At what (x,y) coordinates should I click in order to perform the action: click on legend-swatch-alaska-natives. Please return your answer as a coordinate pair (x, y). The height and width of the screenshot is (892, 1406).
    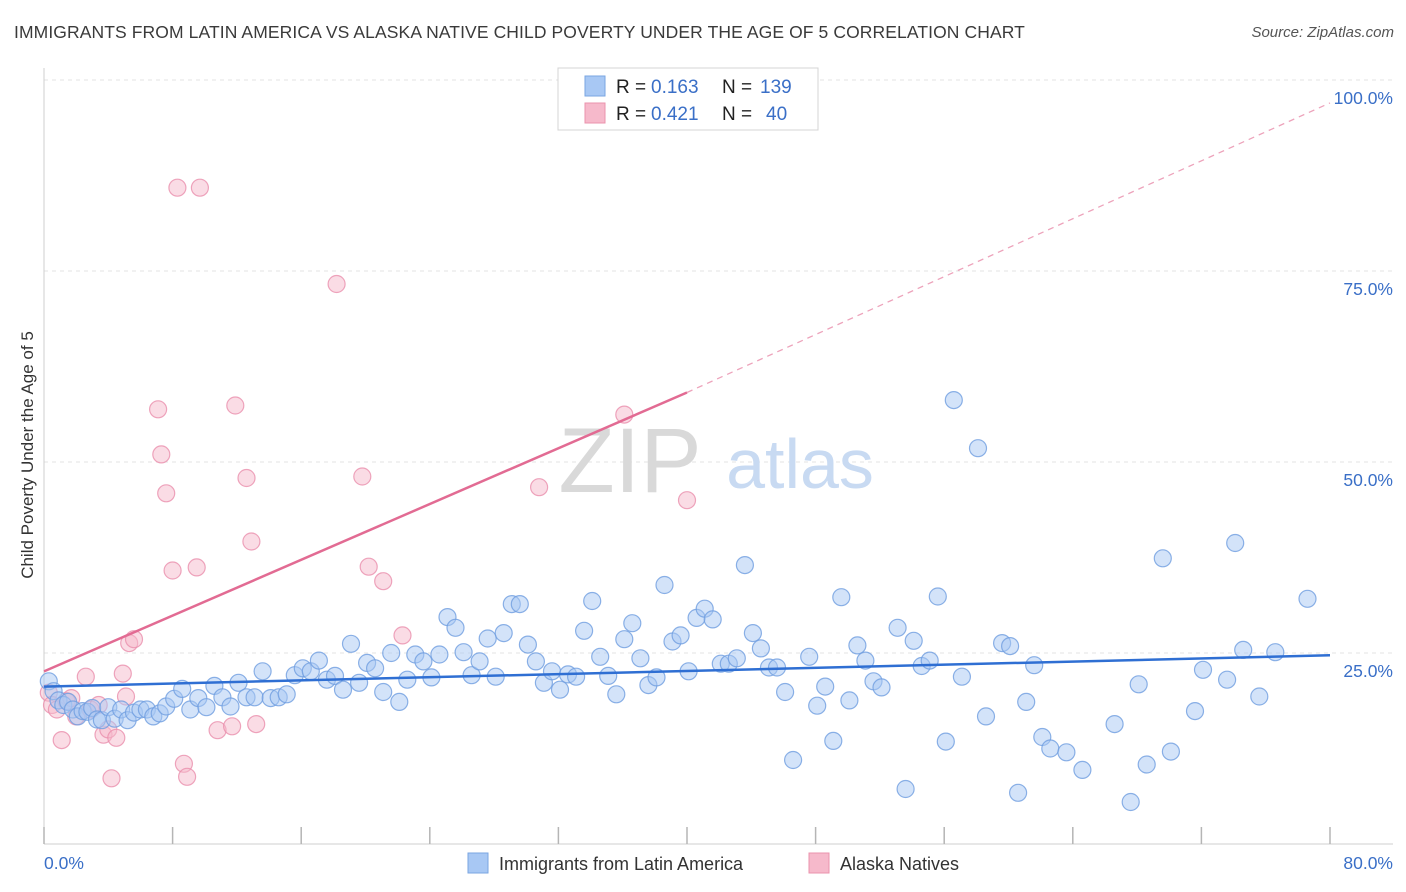
    Looking at the image, I should click on (819, 863).